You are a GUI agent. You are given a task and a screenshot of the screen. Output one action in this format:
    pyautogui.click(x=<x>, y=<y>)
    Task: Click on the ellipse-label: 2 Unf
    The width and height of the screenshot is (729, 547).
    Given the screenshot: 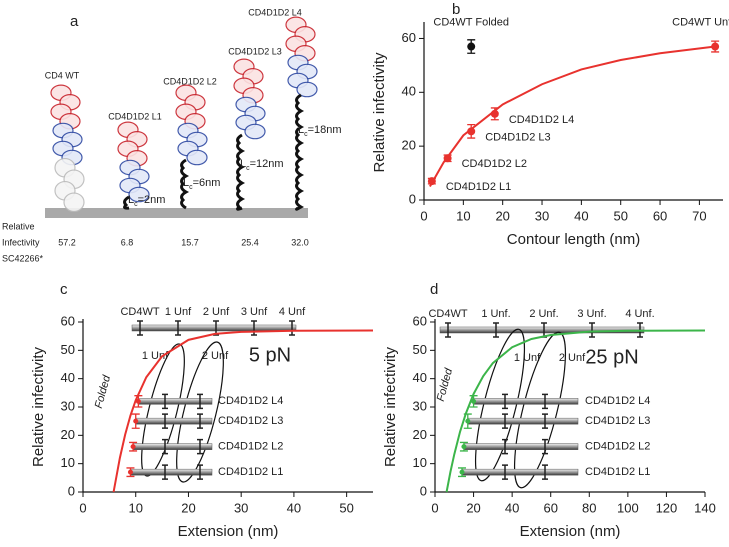 What is the action you would take?
    pyautogui.click(x=572, y=358)
    